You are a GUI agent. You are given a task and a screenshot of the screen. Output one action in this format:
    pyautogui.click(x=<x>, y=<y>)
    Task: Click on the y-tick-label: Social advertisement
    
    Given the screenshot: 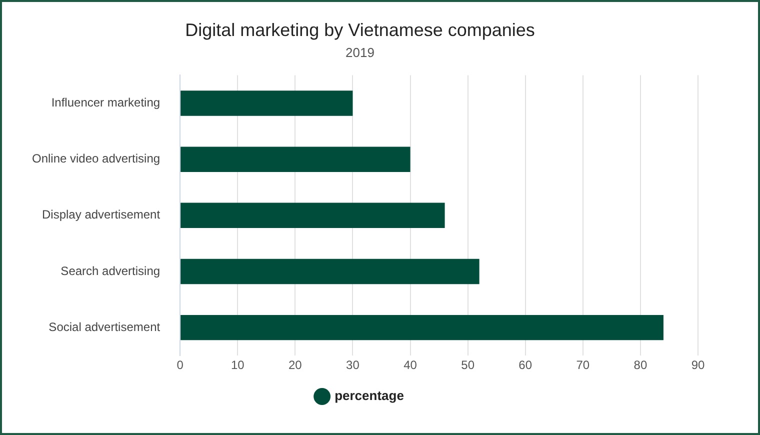 What is the action you would take?
    pyautogui.click(x=104, y=327)
    